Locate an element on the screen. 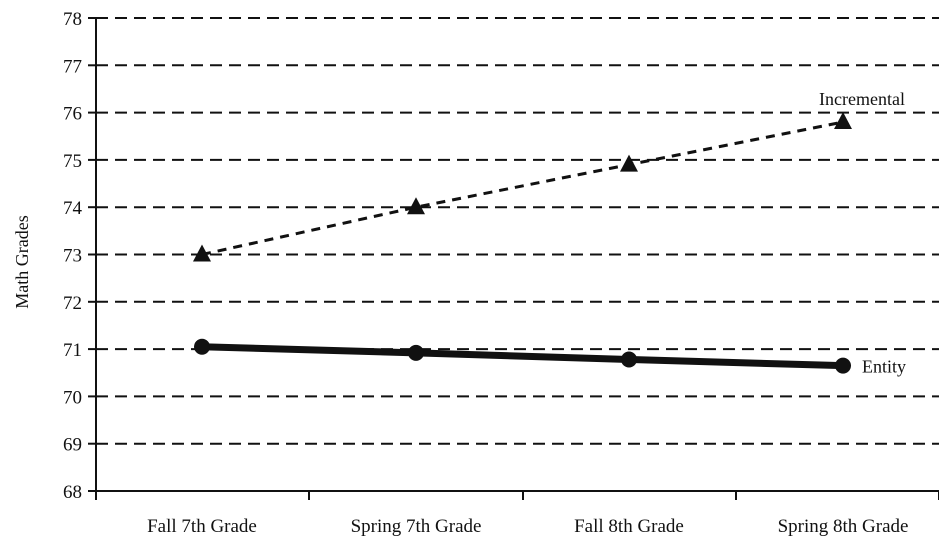 Image resolution: width=939 pixels, height=541 pixels. y-tick-label-69: 69 is located at coordinates (72, 445).